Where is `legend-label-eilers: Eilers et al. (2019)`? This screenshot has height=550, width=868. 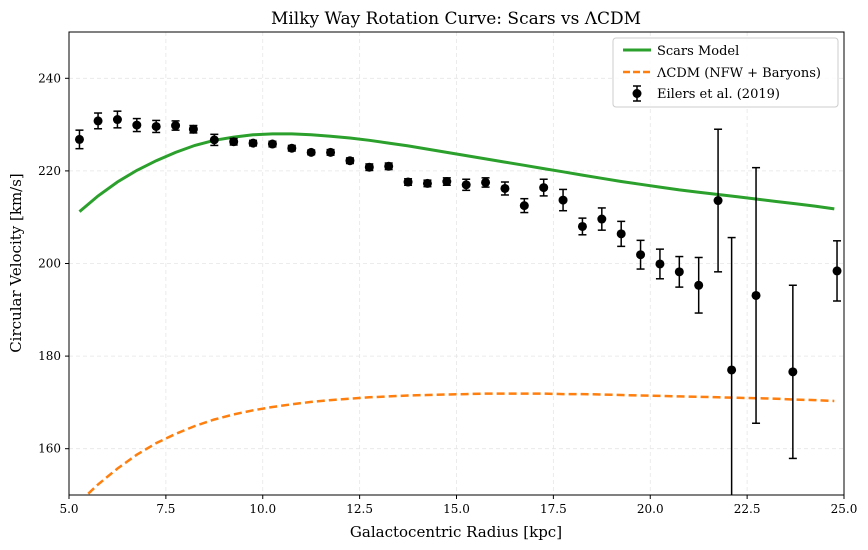
legend-label-eilers: Eilers et al. (2019) is located at coordinates (718, 94).